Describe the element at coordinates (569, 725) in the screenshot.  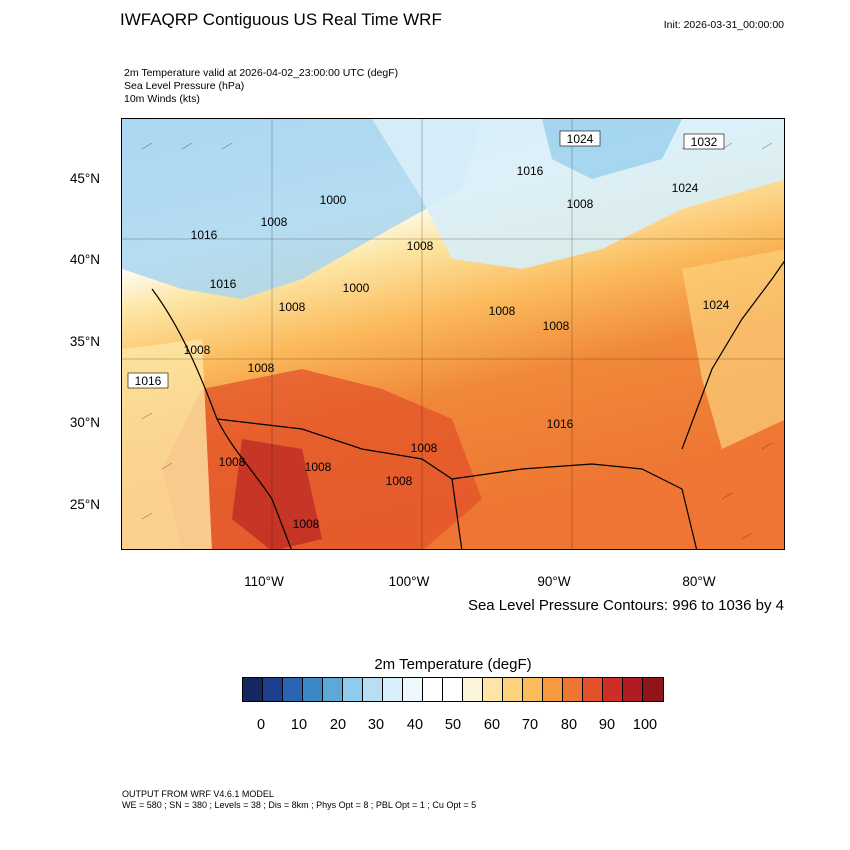
I see `colorbar-tick: 80` at that location.